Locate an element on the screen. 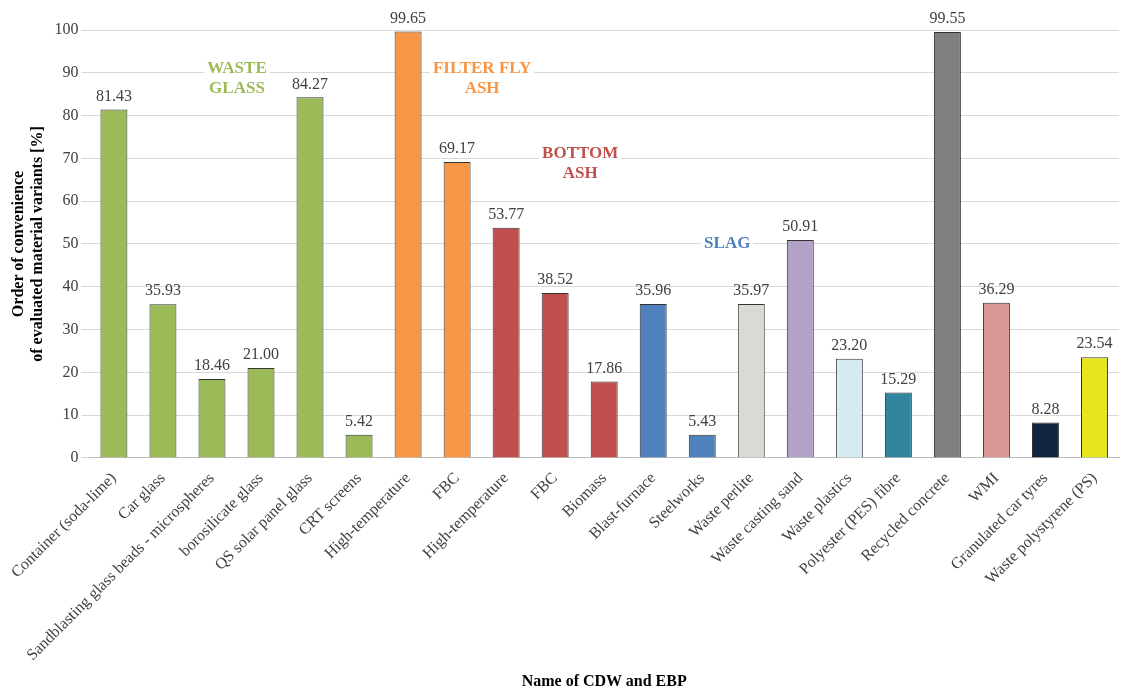  data-label: 18.46 is located at coordinates (211, 365).